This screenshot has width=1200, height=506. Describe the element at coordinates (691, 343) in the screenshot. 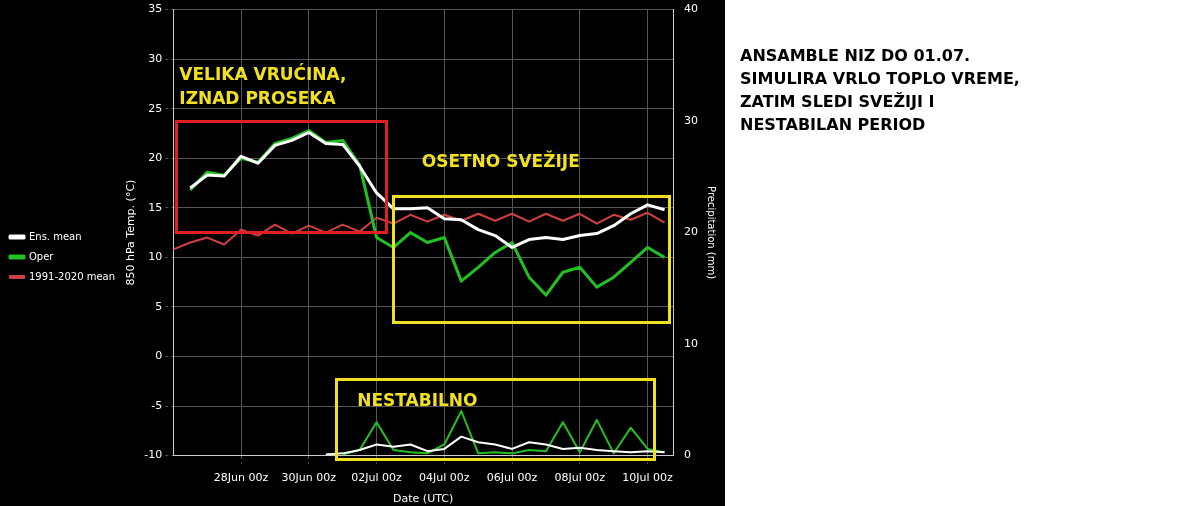

I see `y2-tick-label: 10` at that location.